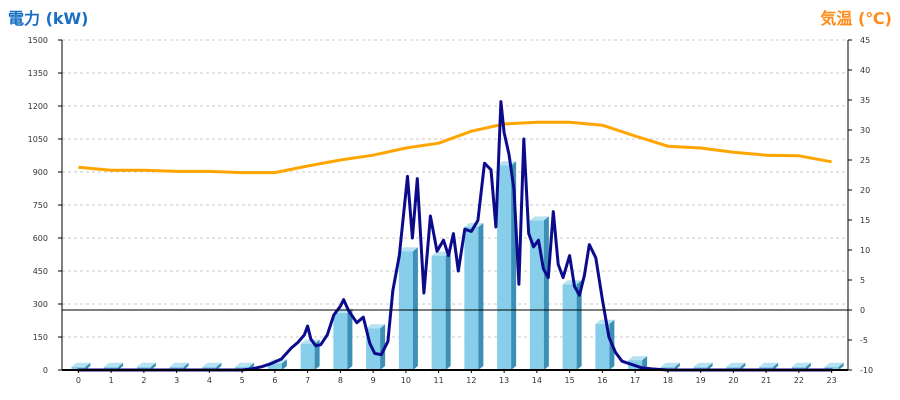 This screenshot has width=900, height=400. Describe the element at coordinates (865, 220) in the screenshot. I see `right-tick-label: 15` at that location.